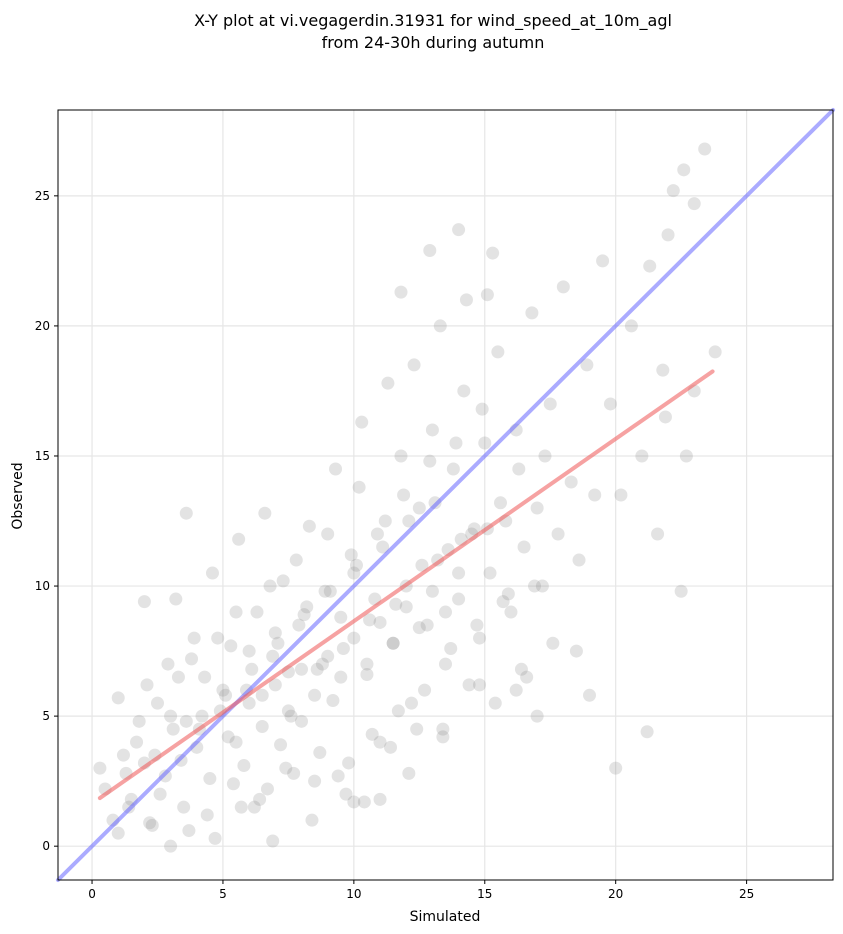 The image size is (843, 934). I want to click on y-tick-label: 15, so click(42, 456).